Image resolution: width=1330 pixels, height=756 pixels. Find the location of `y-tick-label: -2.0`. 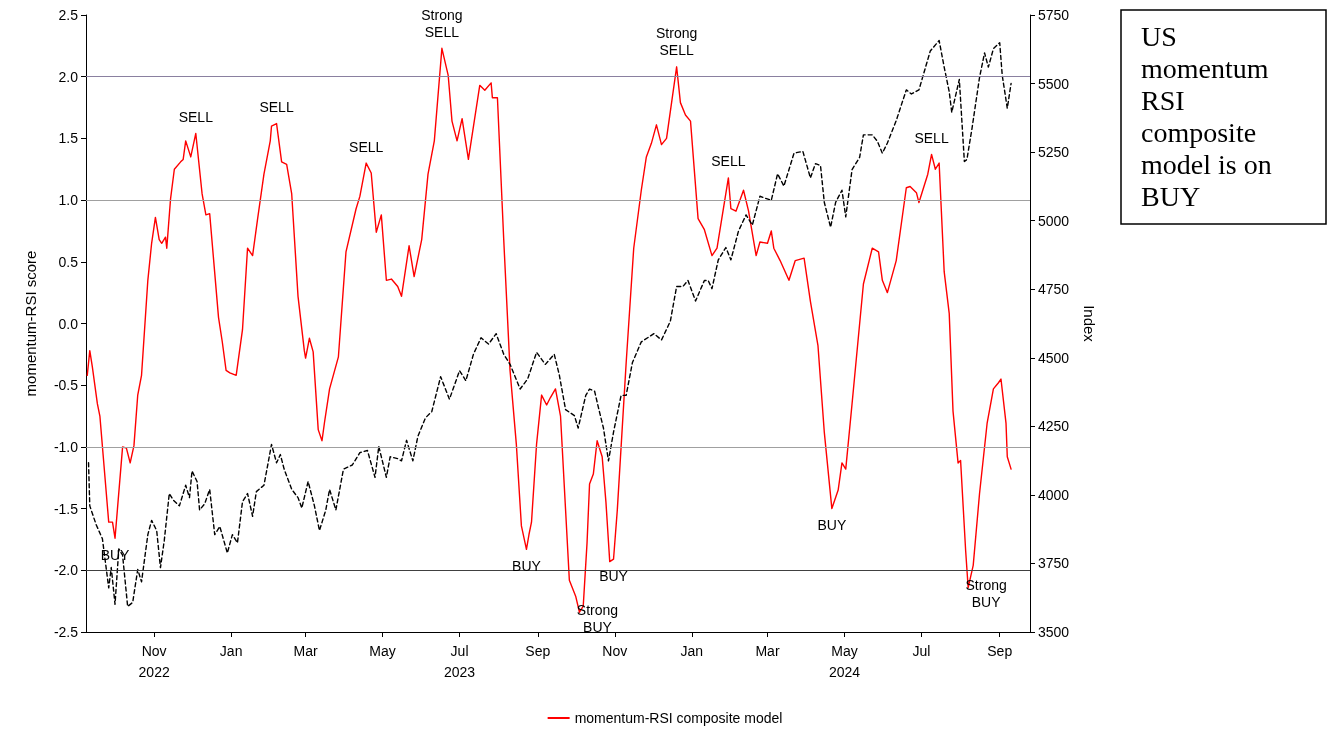

y-tick-label: -2.0 is located at coordinates (66, 570).